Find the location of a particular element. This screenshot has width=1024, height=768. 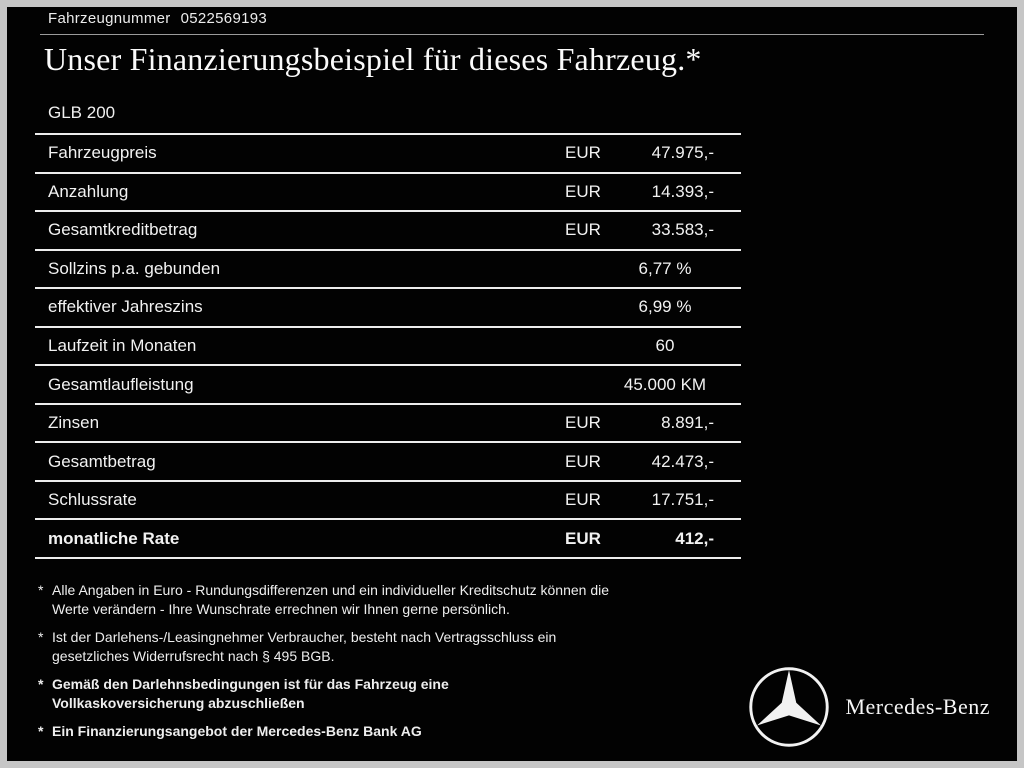

finance-table-row: Fahrzeugpreis EUR 47.975,- is located at coordinates (388, 152).